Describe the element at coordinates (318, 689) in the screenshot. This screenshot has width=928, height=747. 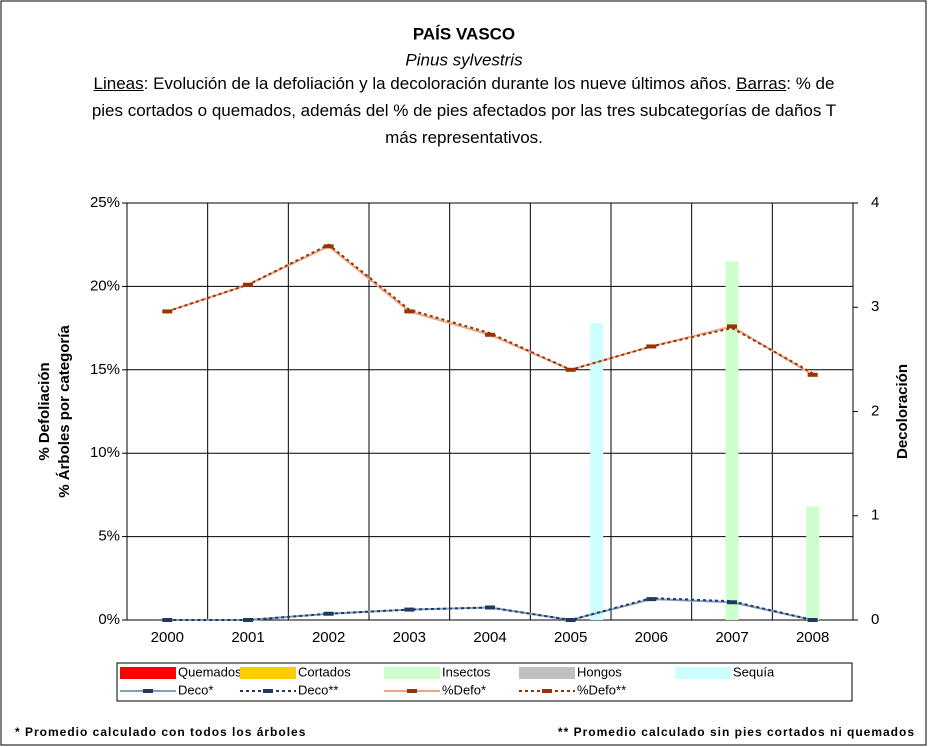
I see `legend-label: Deco**` at that location.